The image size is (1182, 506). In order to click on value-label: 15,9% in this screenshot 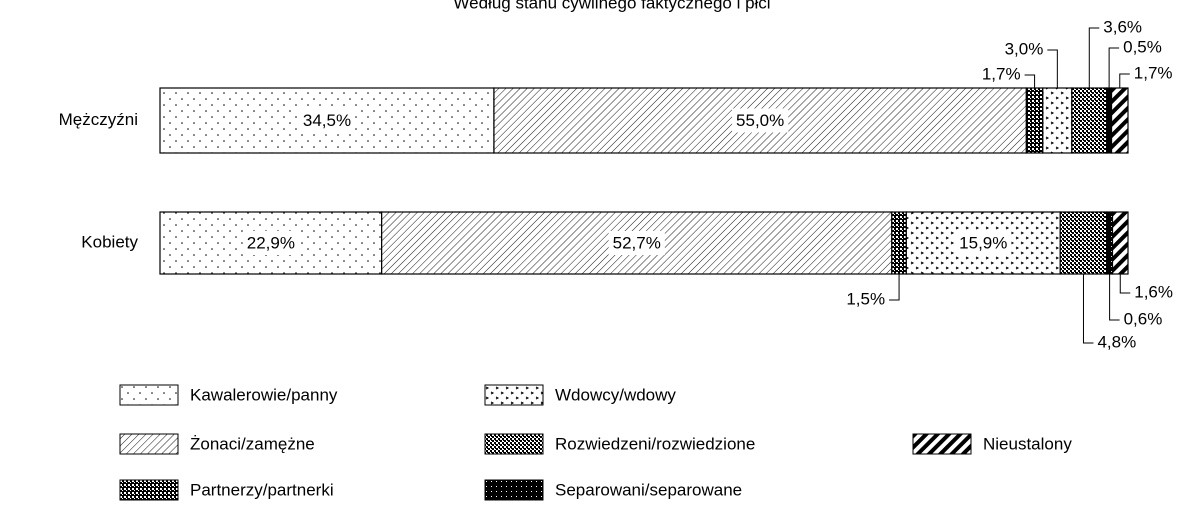, I will do `click(983, 242)`.